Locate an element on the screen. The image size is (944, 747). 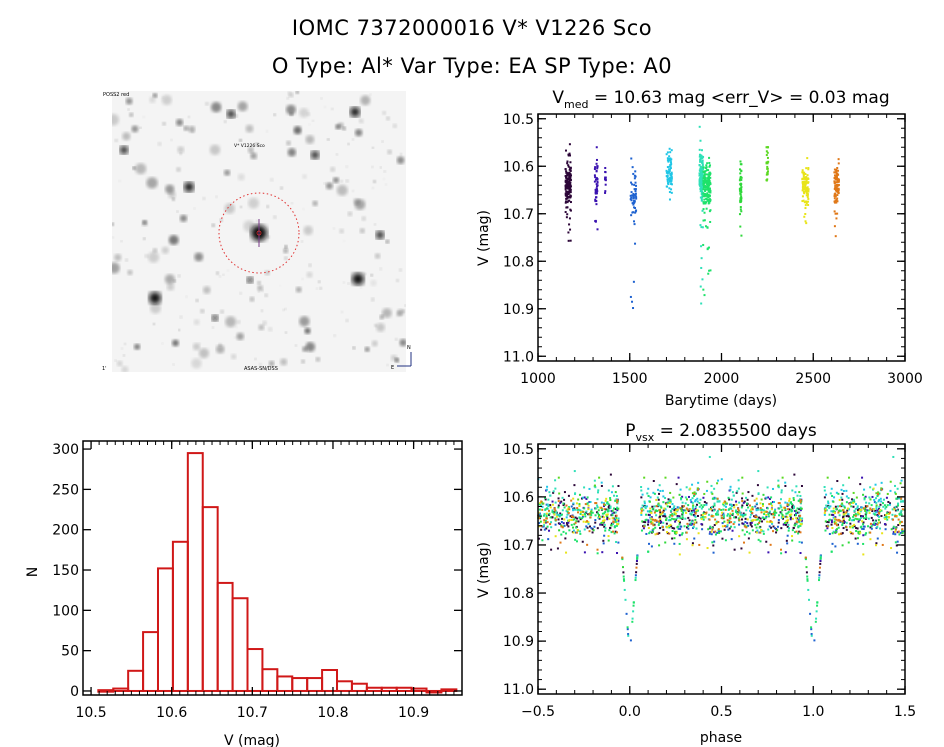
phased-curve-ytick-label: 10.7 is located at coordinates (518, 546).